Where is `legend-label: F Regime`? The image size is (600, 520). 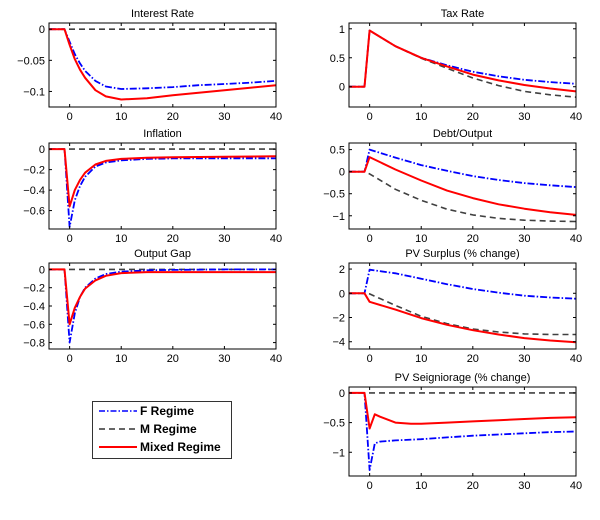 legend-label: F Regime is located at coordinates (167, 411).